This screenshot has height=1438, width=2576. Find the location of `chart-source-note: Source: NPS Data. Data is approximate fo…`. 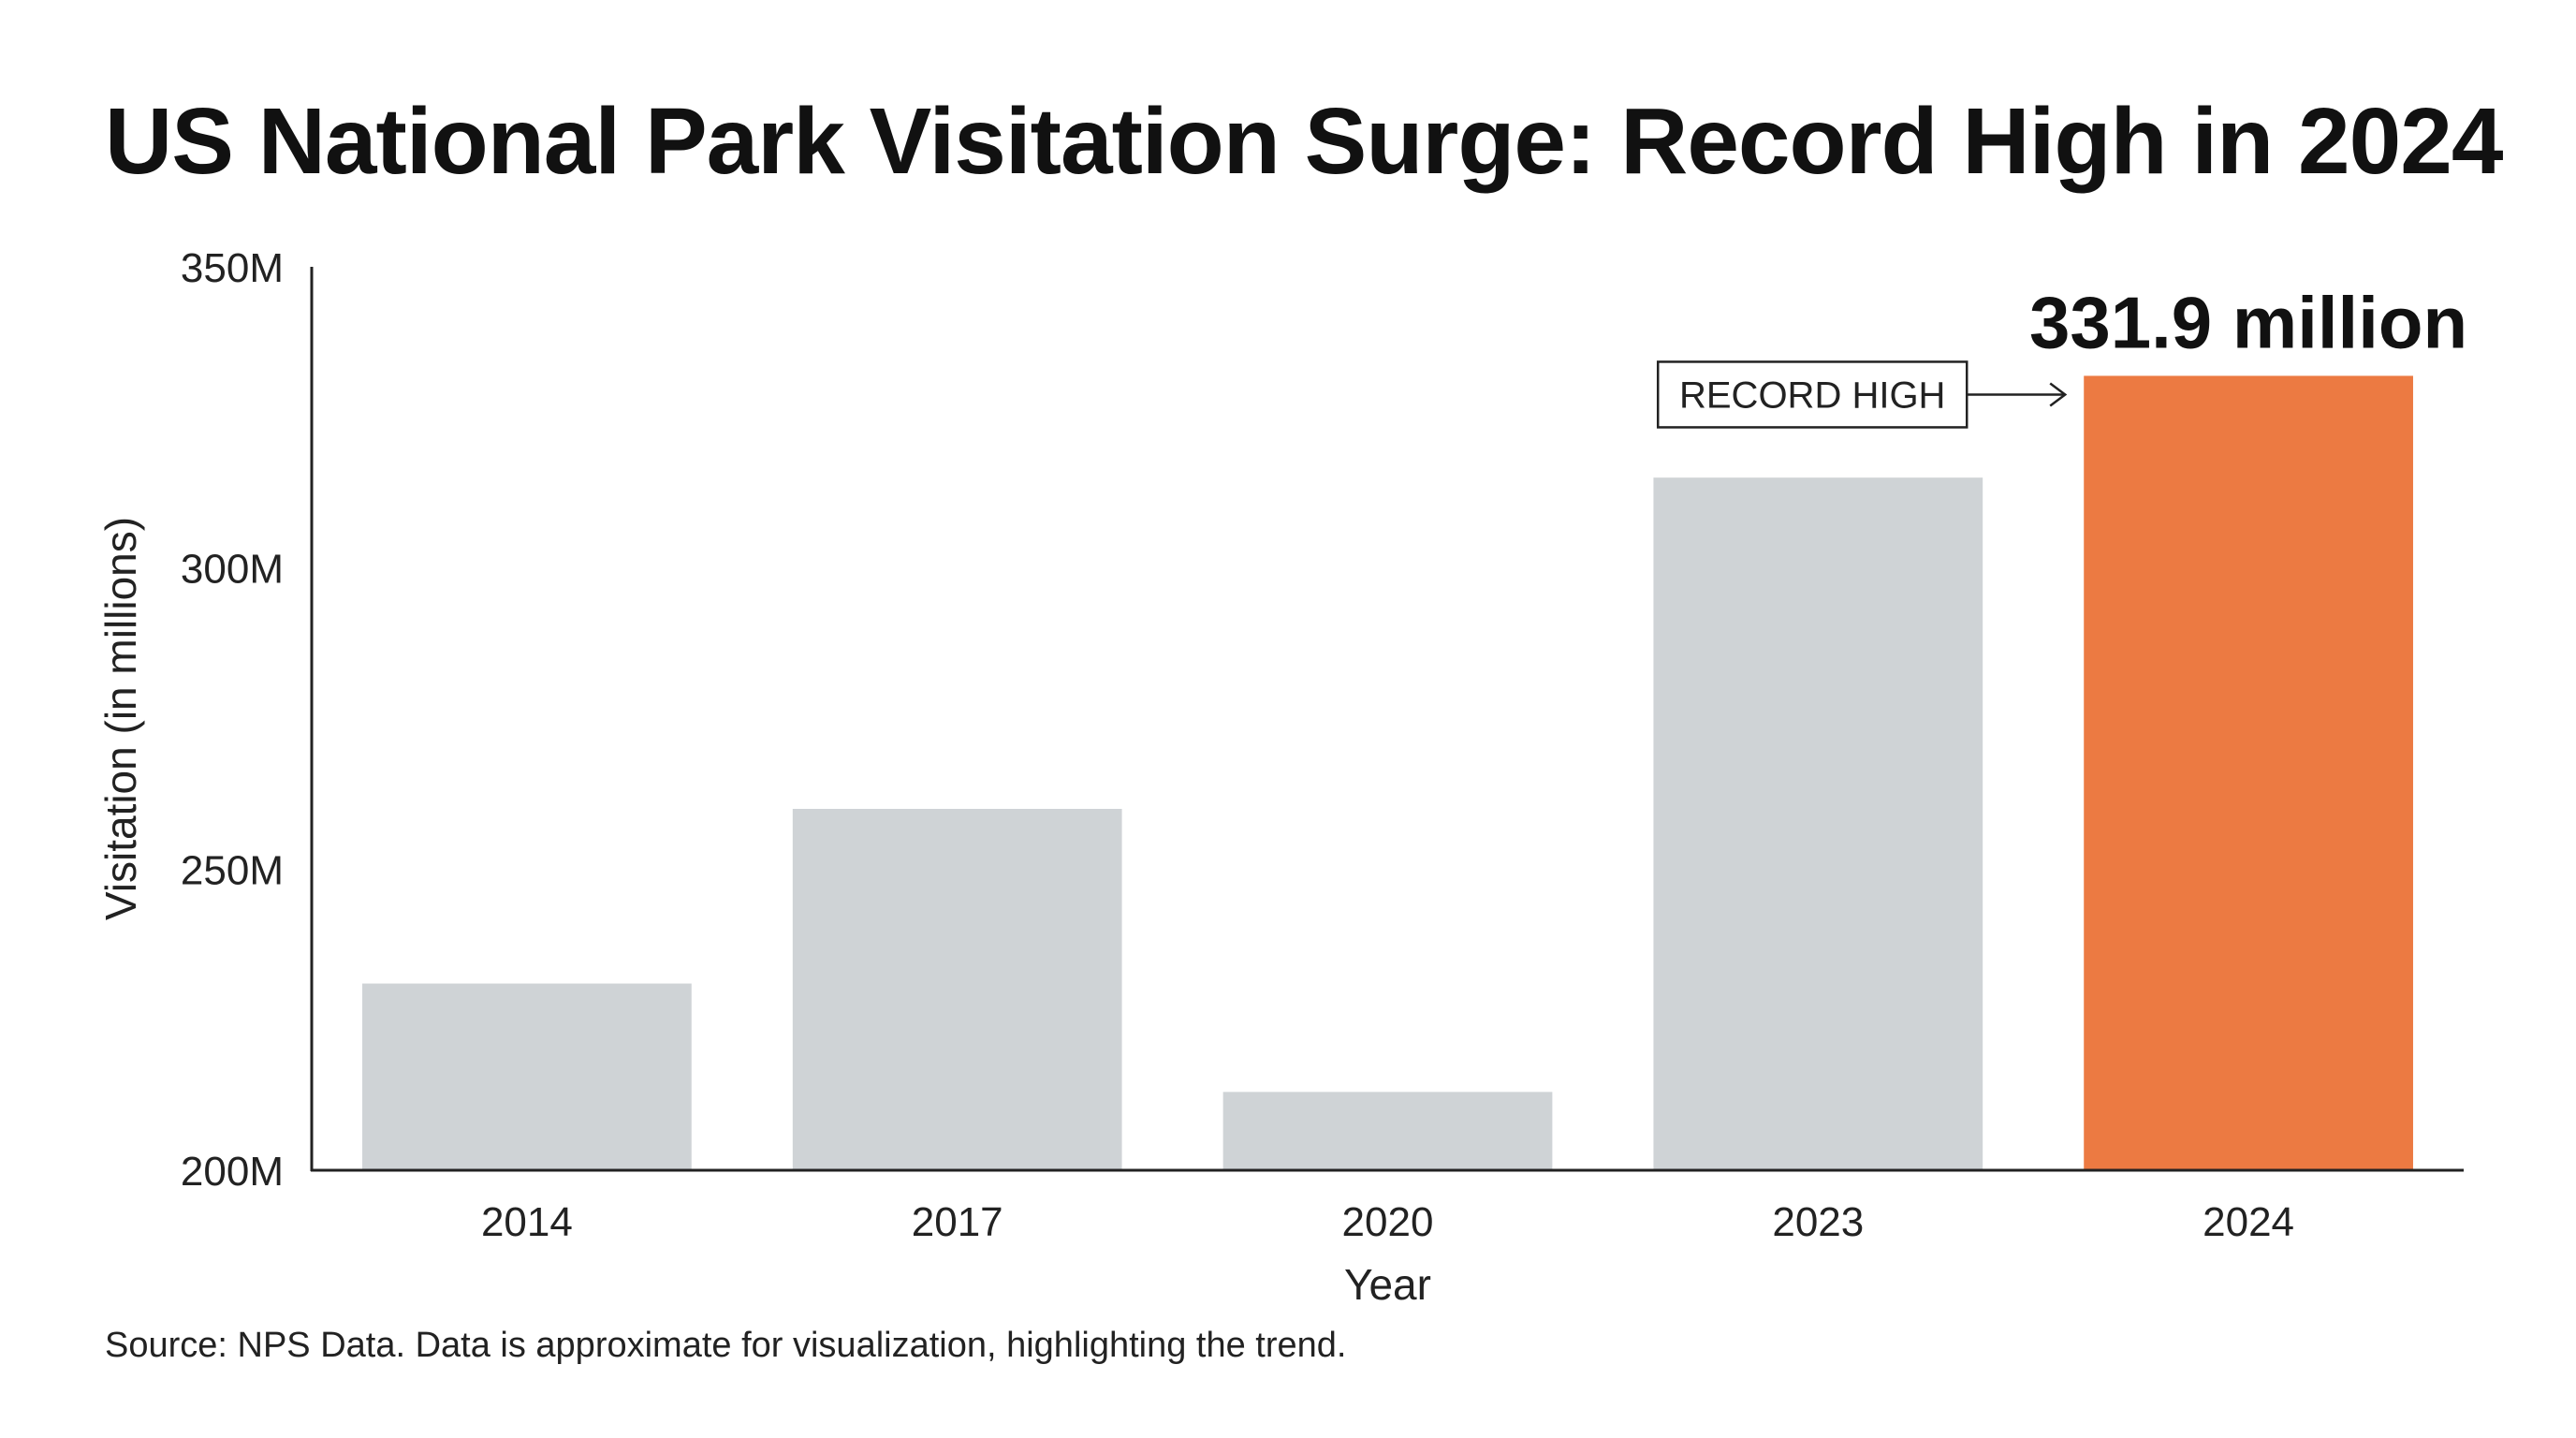

chart-source-note: Source: NPS Data. Data is approximate fo… is located at coordinates (726, 1345).